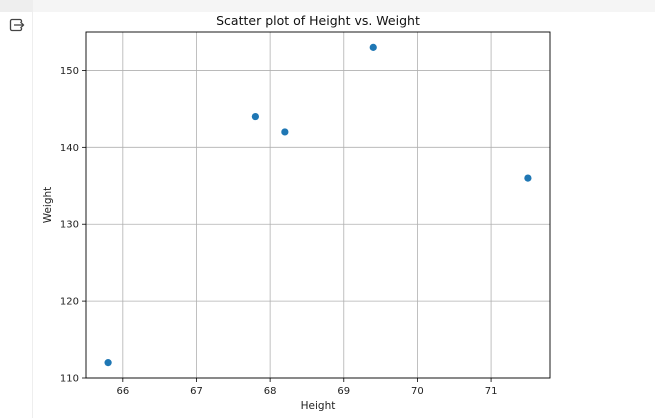 The width and height of the screenshot is (655, 418). Describe the element at coordinates (16, 6) in the screenshot. I see `gutter-header` at that location.